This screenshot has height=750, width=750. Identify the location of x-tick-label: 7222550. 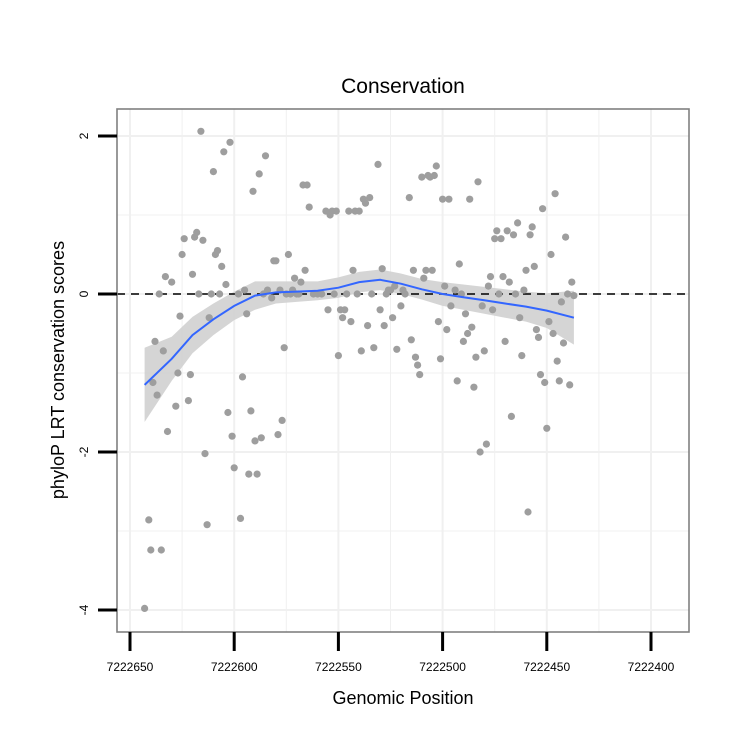
(338, 667).